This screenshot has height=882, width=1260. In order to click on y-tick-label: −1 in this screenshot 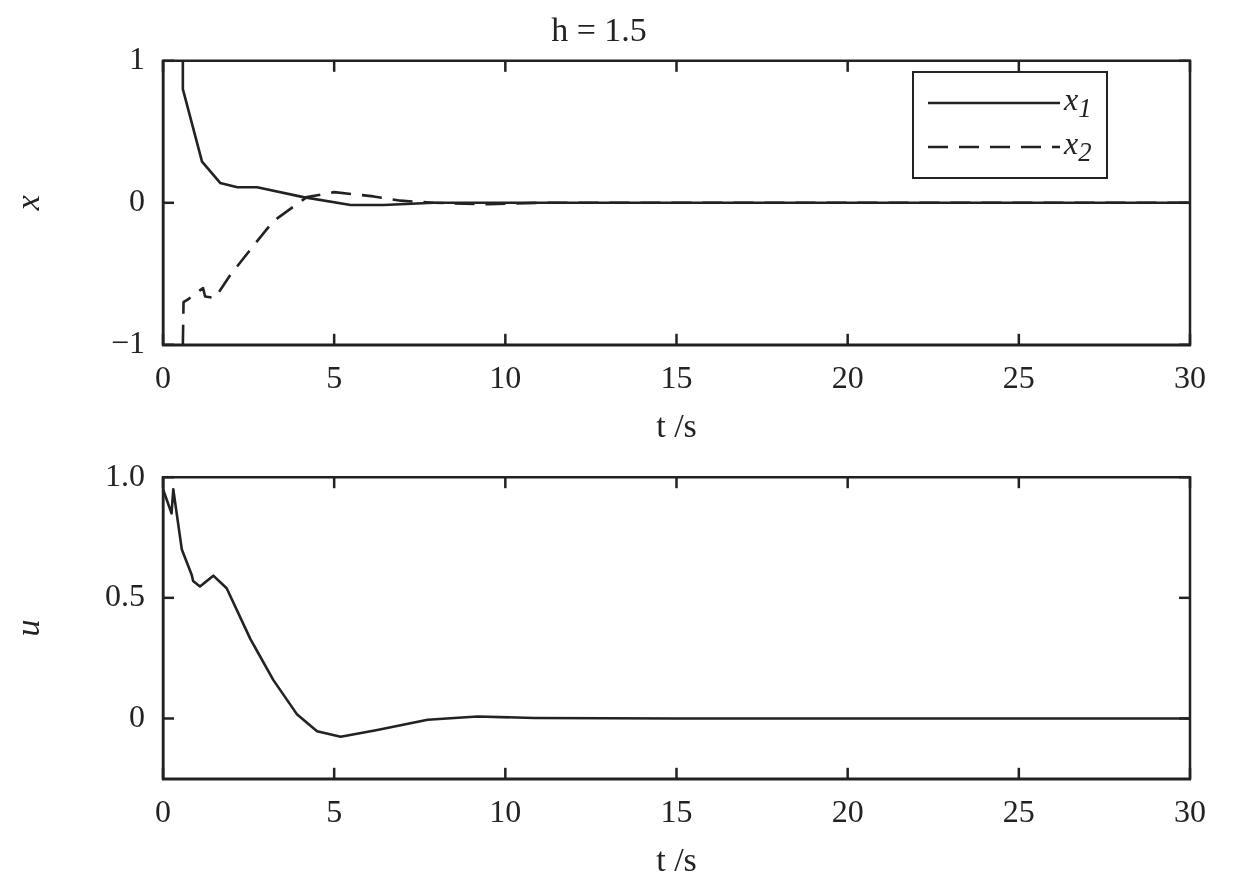, I will do `click(127, 342)`.